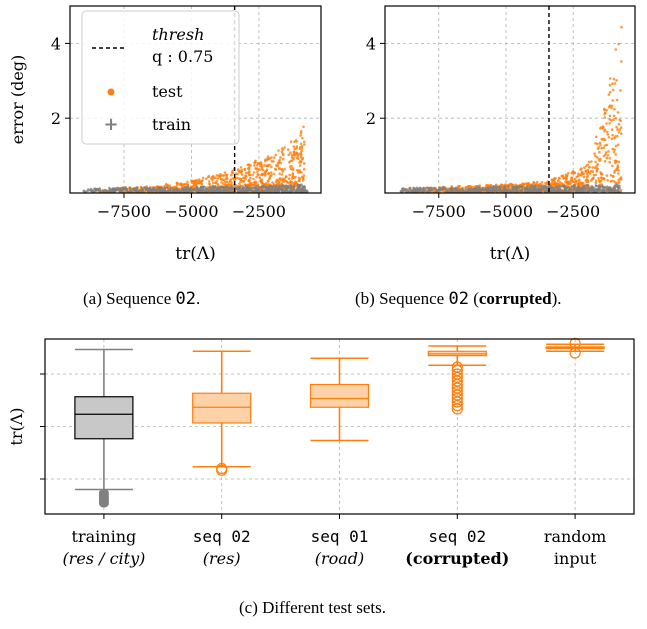 The height and width of the screenshot is (629, 647). Describe the element at coordinates (110, 124) in the screenshot. I see `legend-train-swatch: +` at that location.